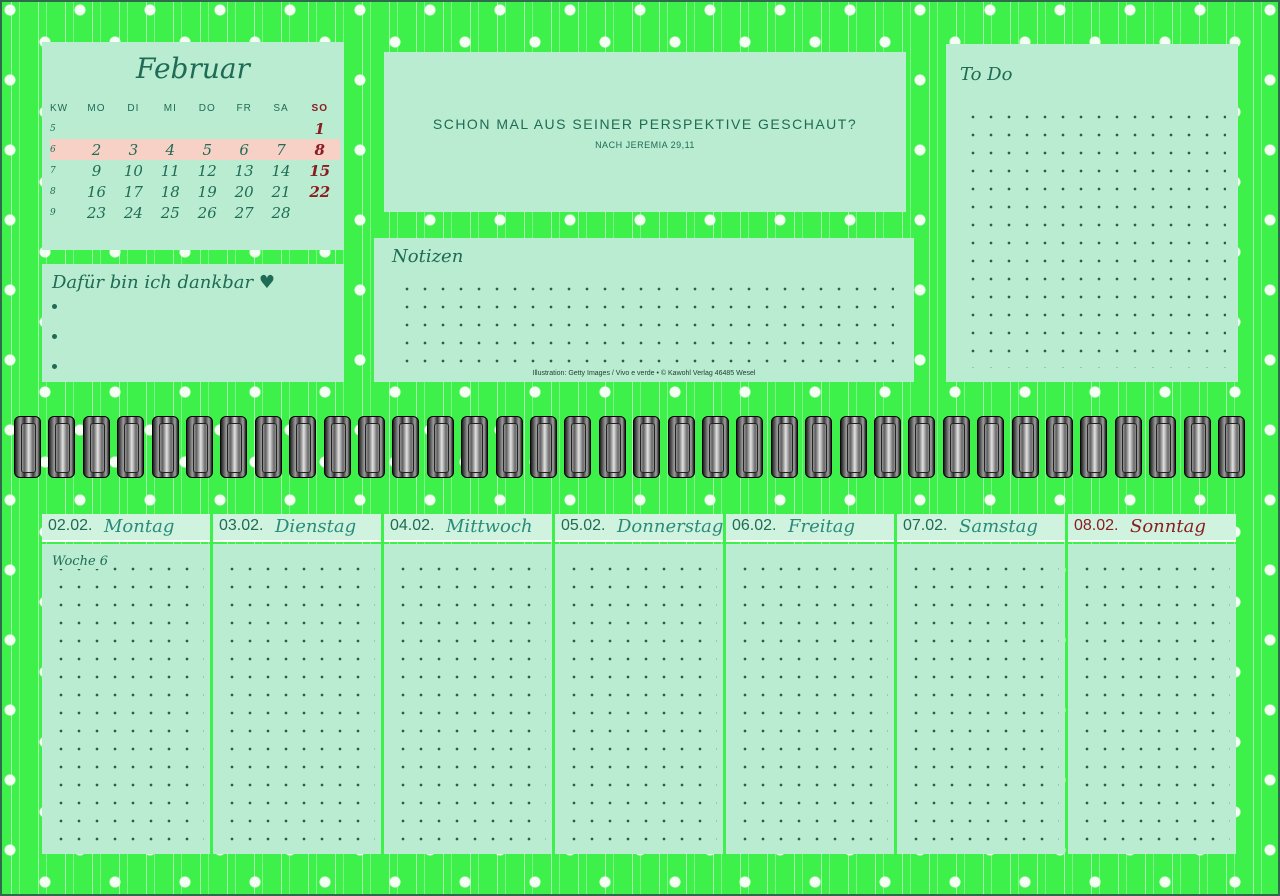  What do you see at coordinates (281, 191) in the screenshot?
I see `calendar-day: 21` at bounding box center [281, 191].